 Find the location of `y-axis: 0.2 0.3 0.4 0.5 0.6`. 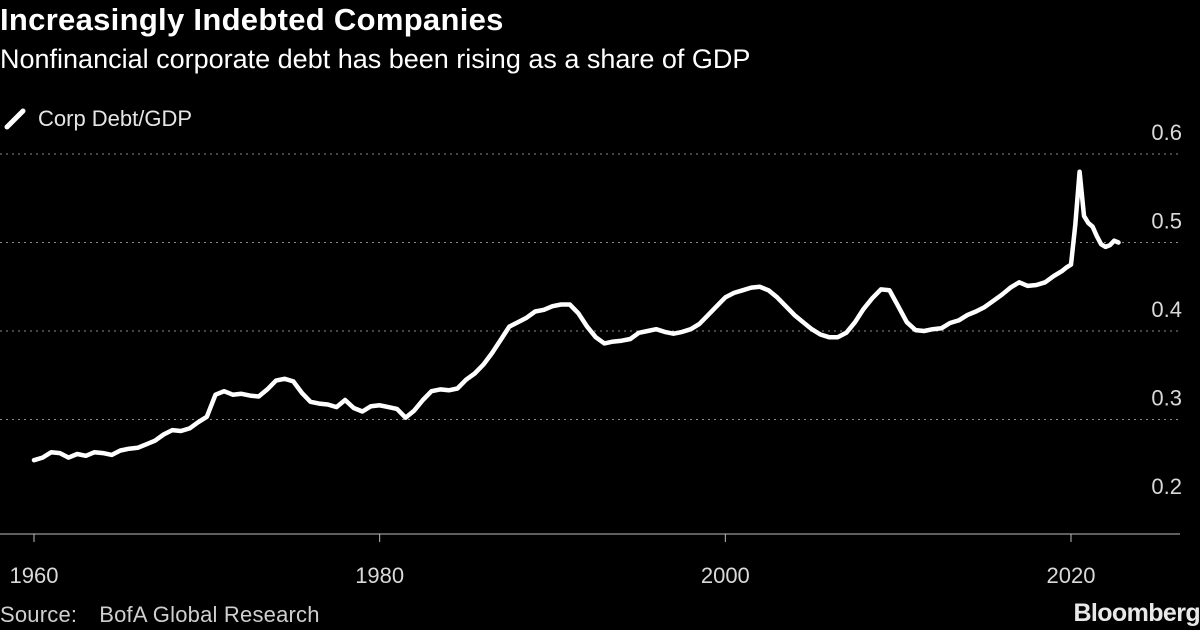

y-axis: 0.2 0.3 0.4 0.5 0.6 is located at coordinates (1166, 309).